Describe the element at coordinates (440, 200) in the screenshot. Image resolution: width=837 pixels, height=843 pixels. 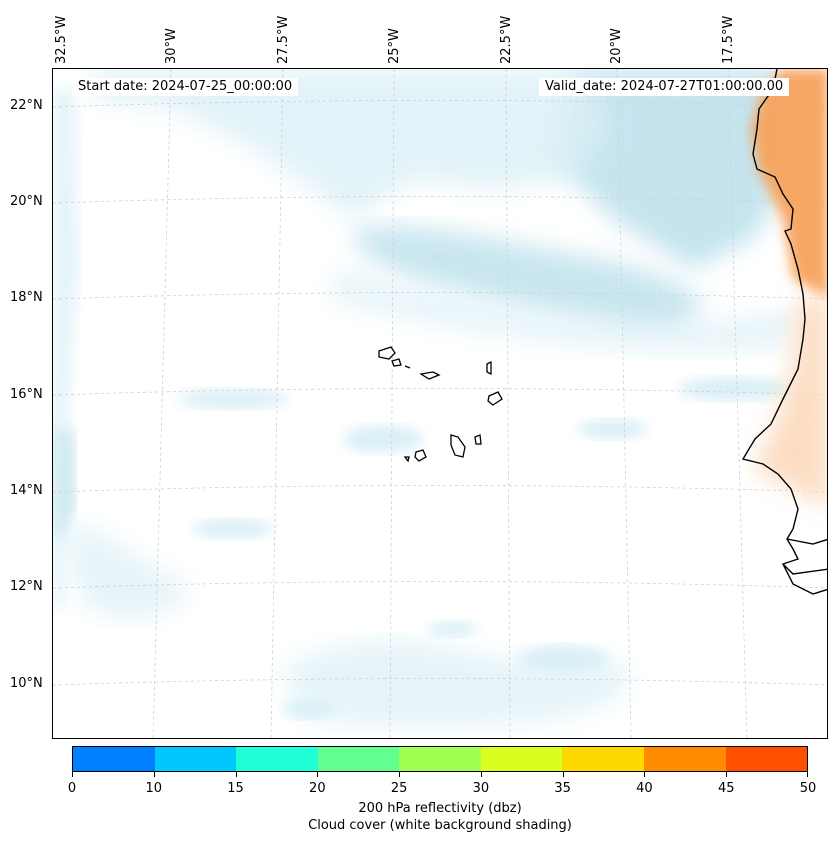
I see `parallel-20n` at that location.